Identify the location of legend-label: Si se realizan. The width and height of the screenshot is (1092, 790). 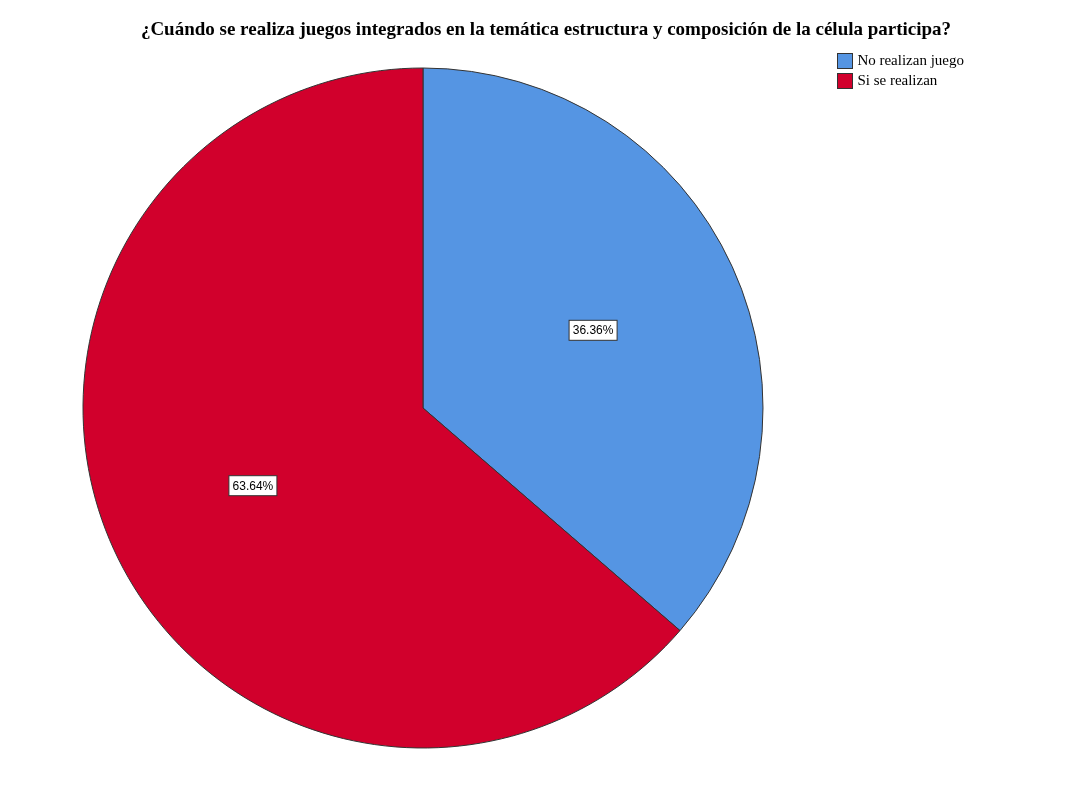
(897, 80).